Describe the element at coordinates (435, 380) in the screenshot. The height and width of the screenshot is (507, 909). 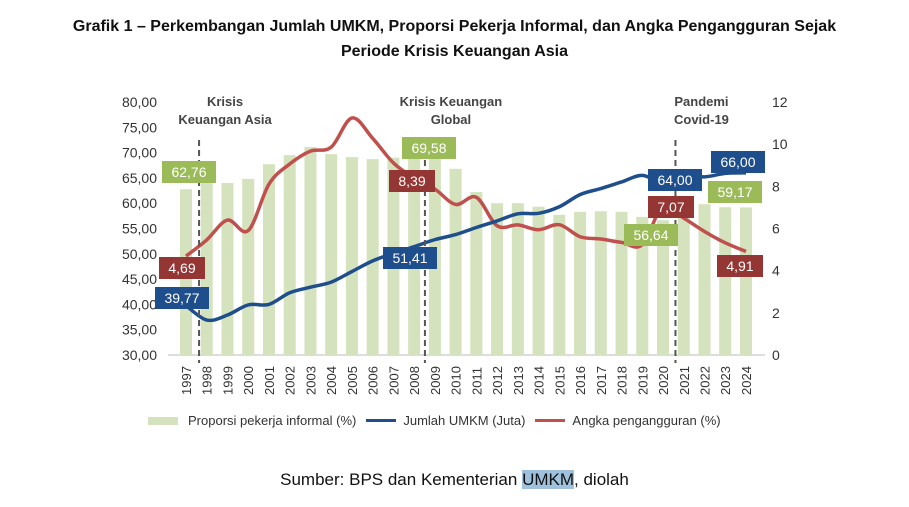
I see `x-axis-tick: 2009` at that location.